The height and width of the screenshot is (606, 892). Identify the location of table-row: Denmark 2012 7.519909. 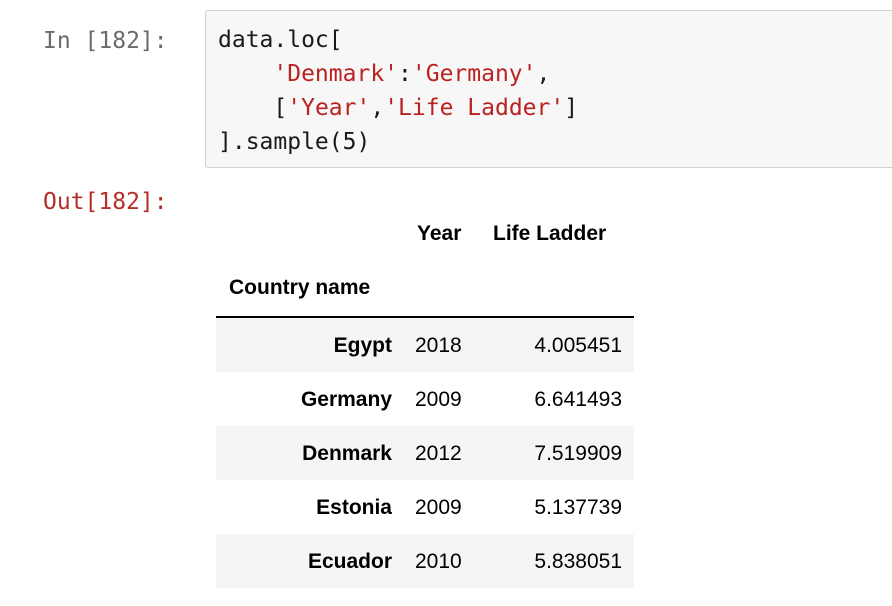
(425, 453).